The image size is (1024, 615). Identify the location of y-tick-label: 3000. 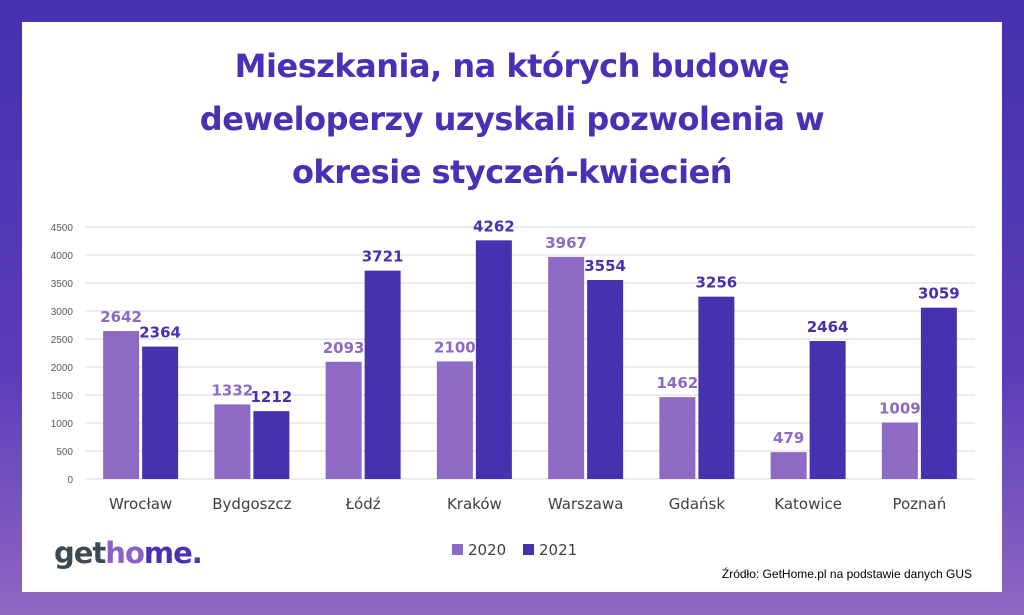
(62, 312).